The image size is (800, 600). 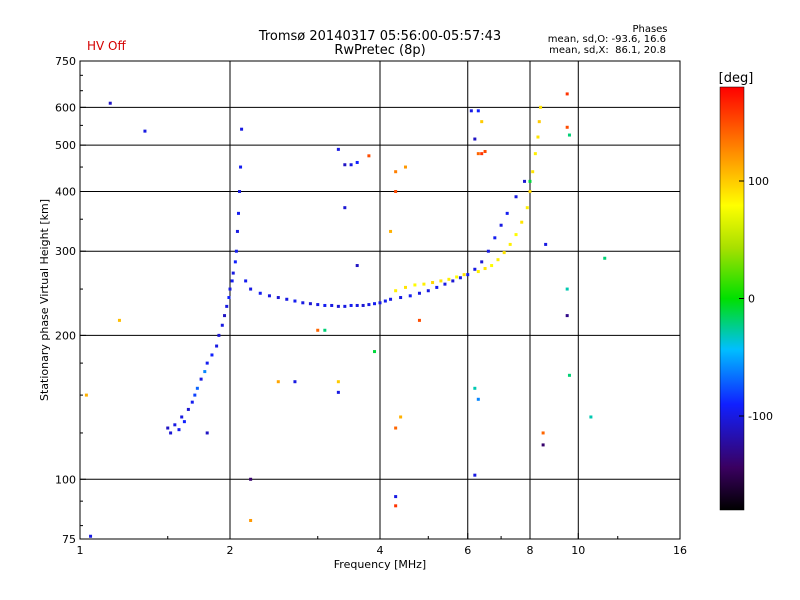 What do you see at coordinates (380, 564) in the screenshot?
I see `x-axis-label: Frequency [MHz]` at bounding box center [380, 564].